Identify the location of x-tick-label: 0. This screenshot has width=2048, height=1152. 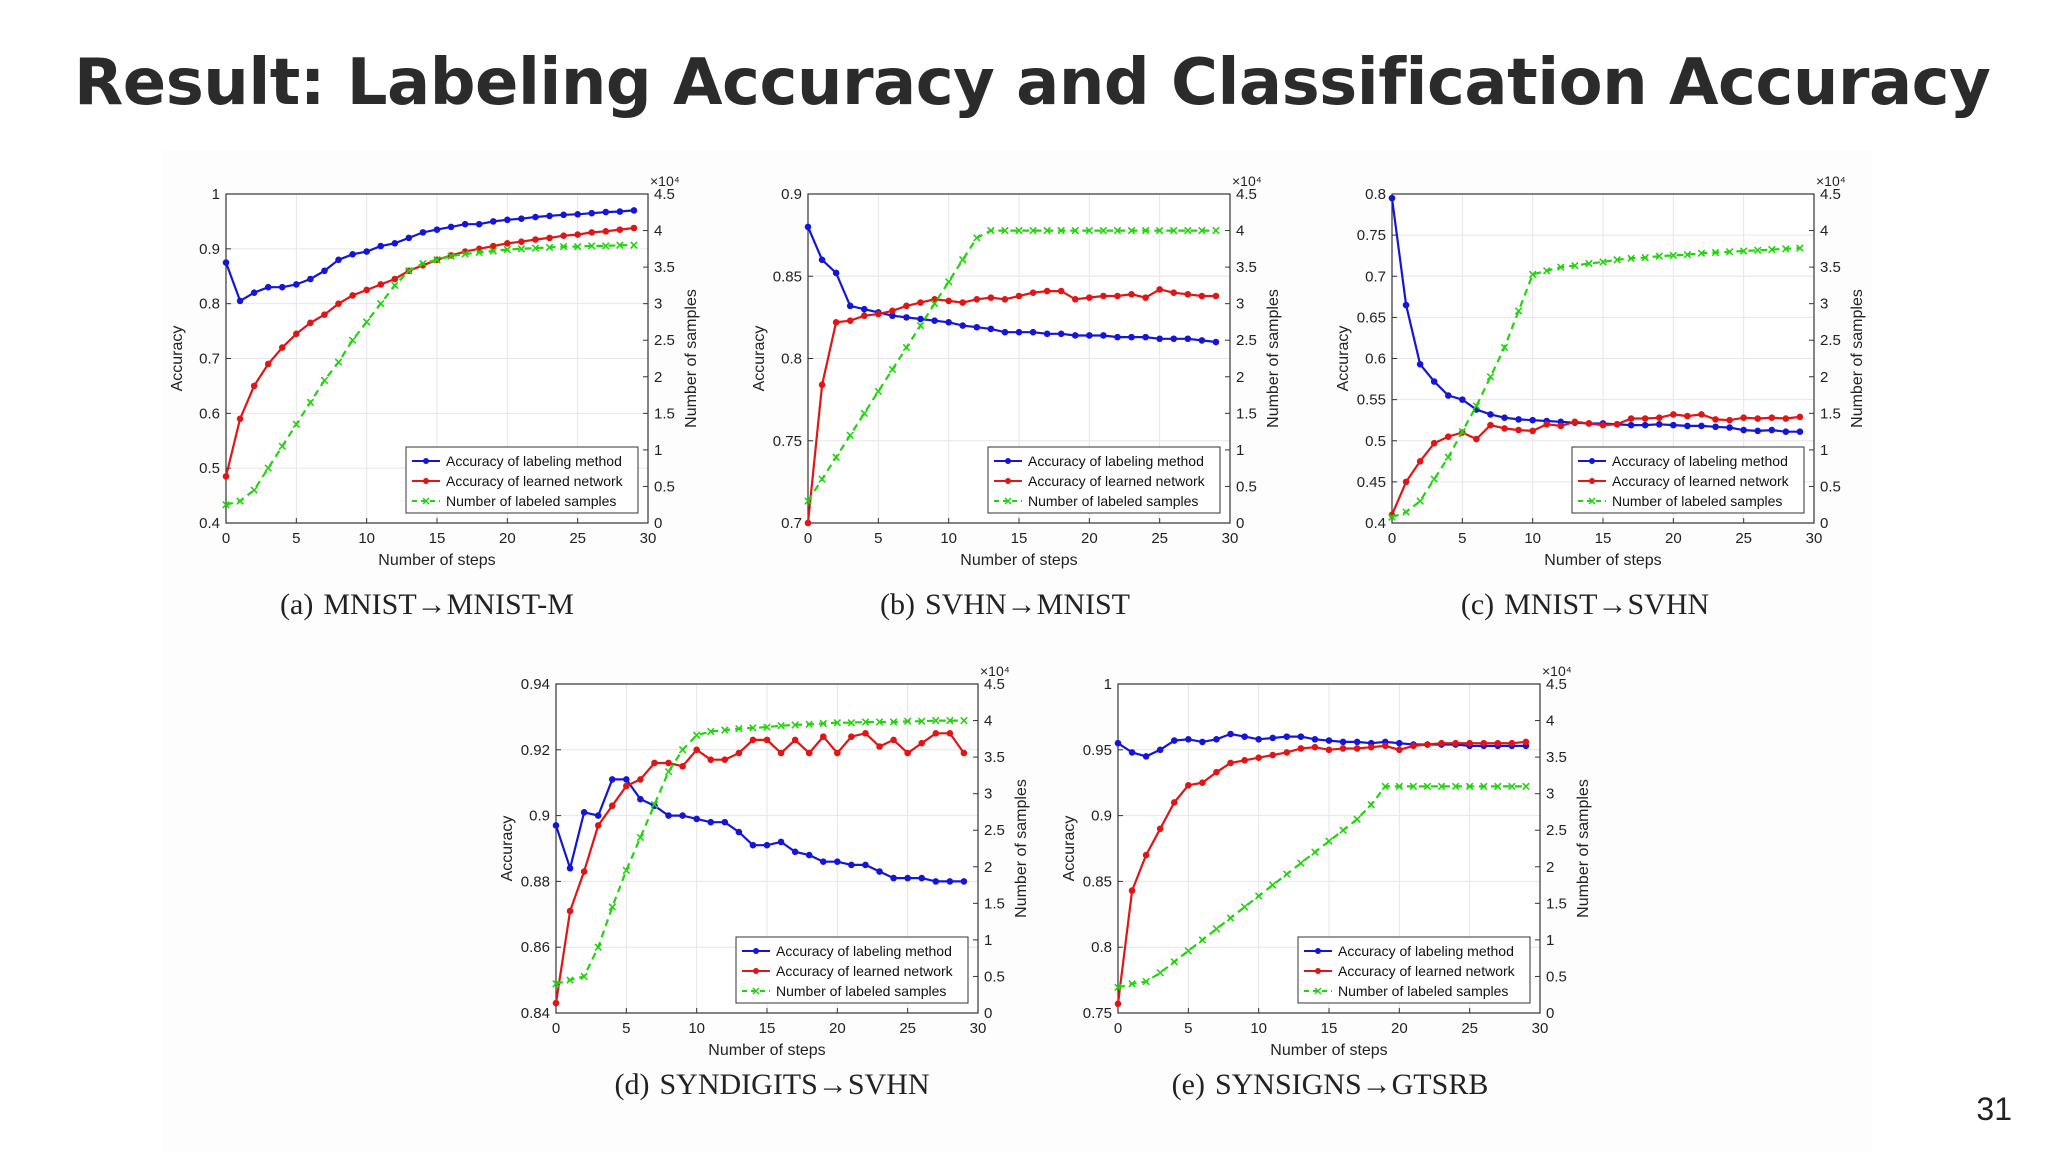
(808, 538).